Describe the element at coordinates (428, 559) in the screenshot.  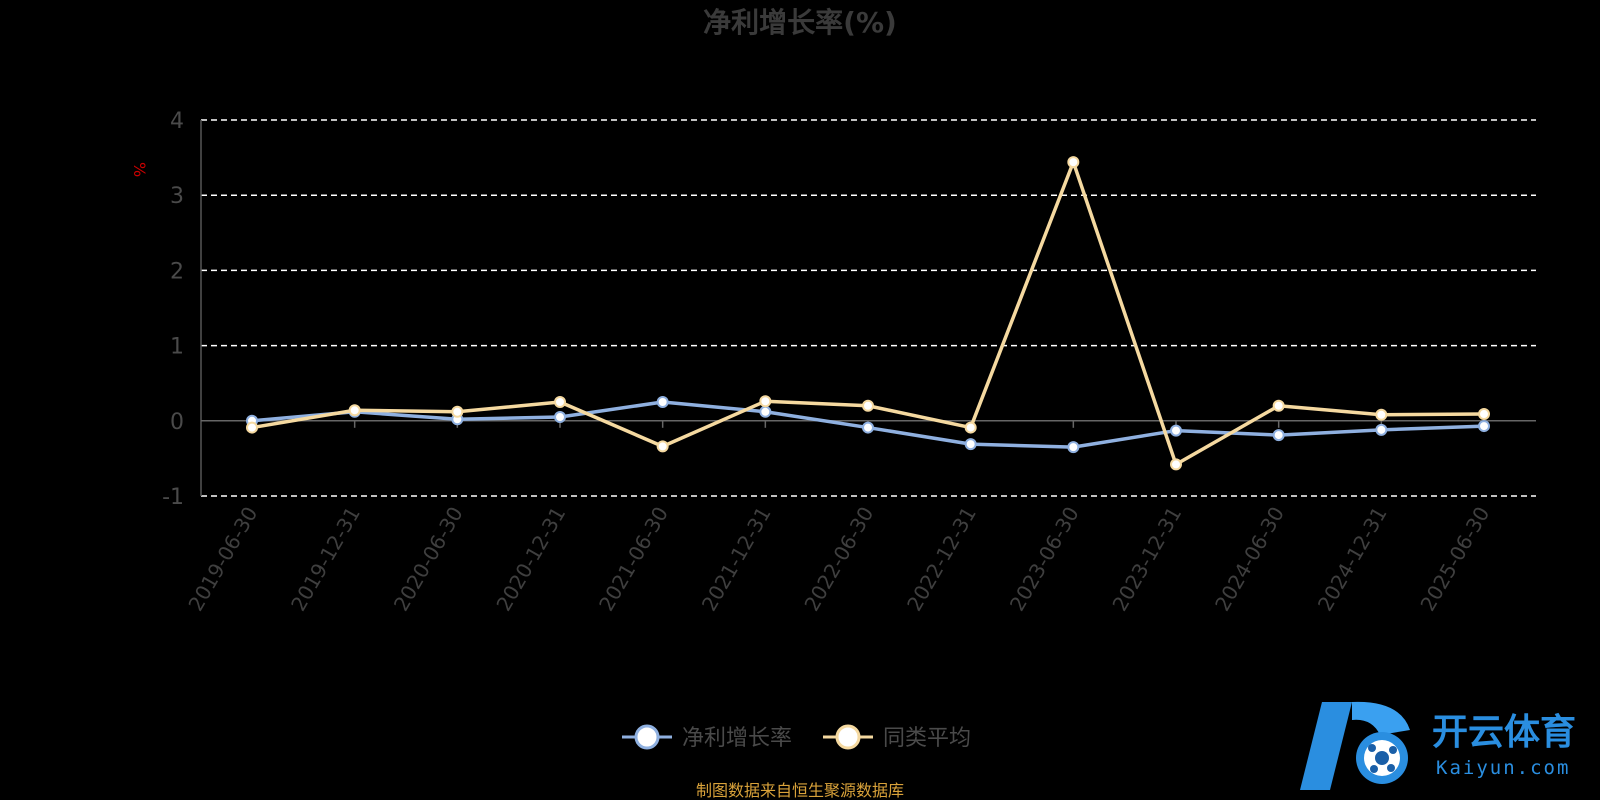
I see `x-tick-label: 2020-06-30` at that location.